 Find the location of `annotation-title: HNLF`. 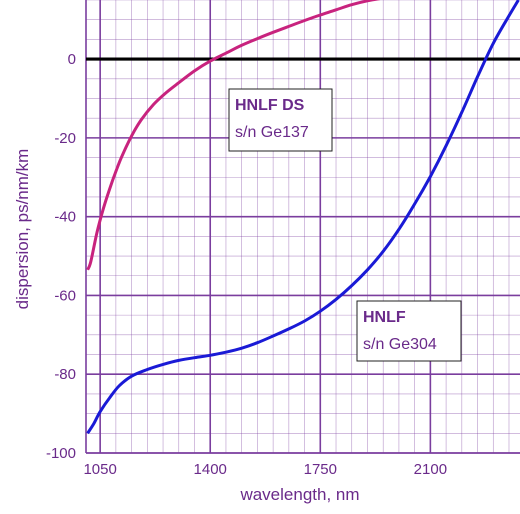

annotation-title: HNLF is located at coordinates (384, 317).